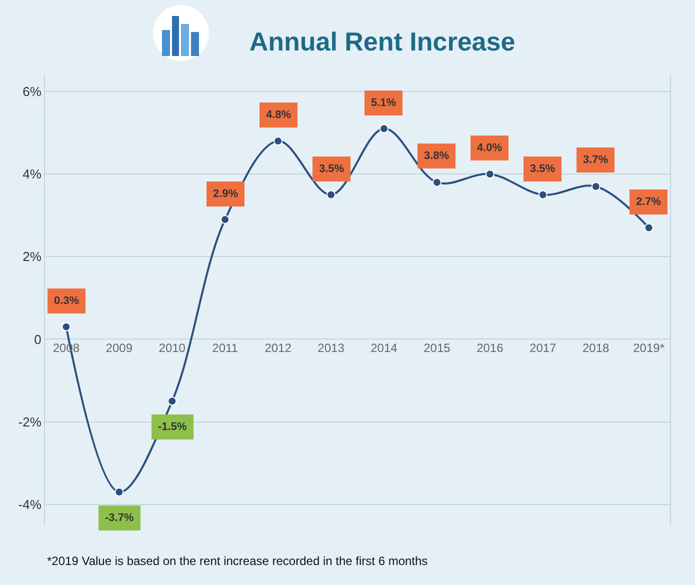 This screenshot has height=585, width=695. What do you see at coordinates (490, 348) in the screenshot?
I see `x-tick-label: 2016` at bounding box center [490, 348].